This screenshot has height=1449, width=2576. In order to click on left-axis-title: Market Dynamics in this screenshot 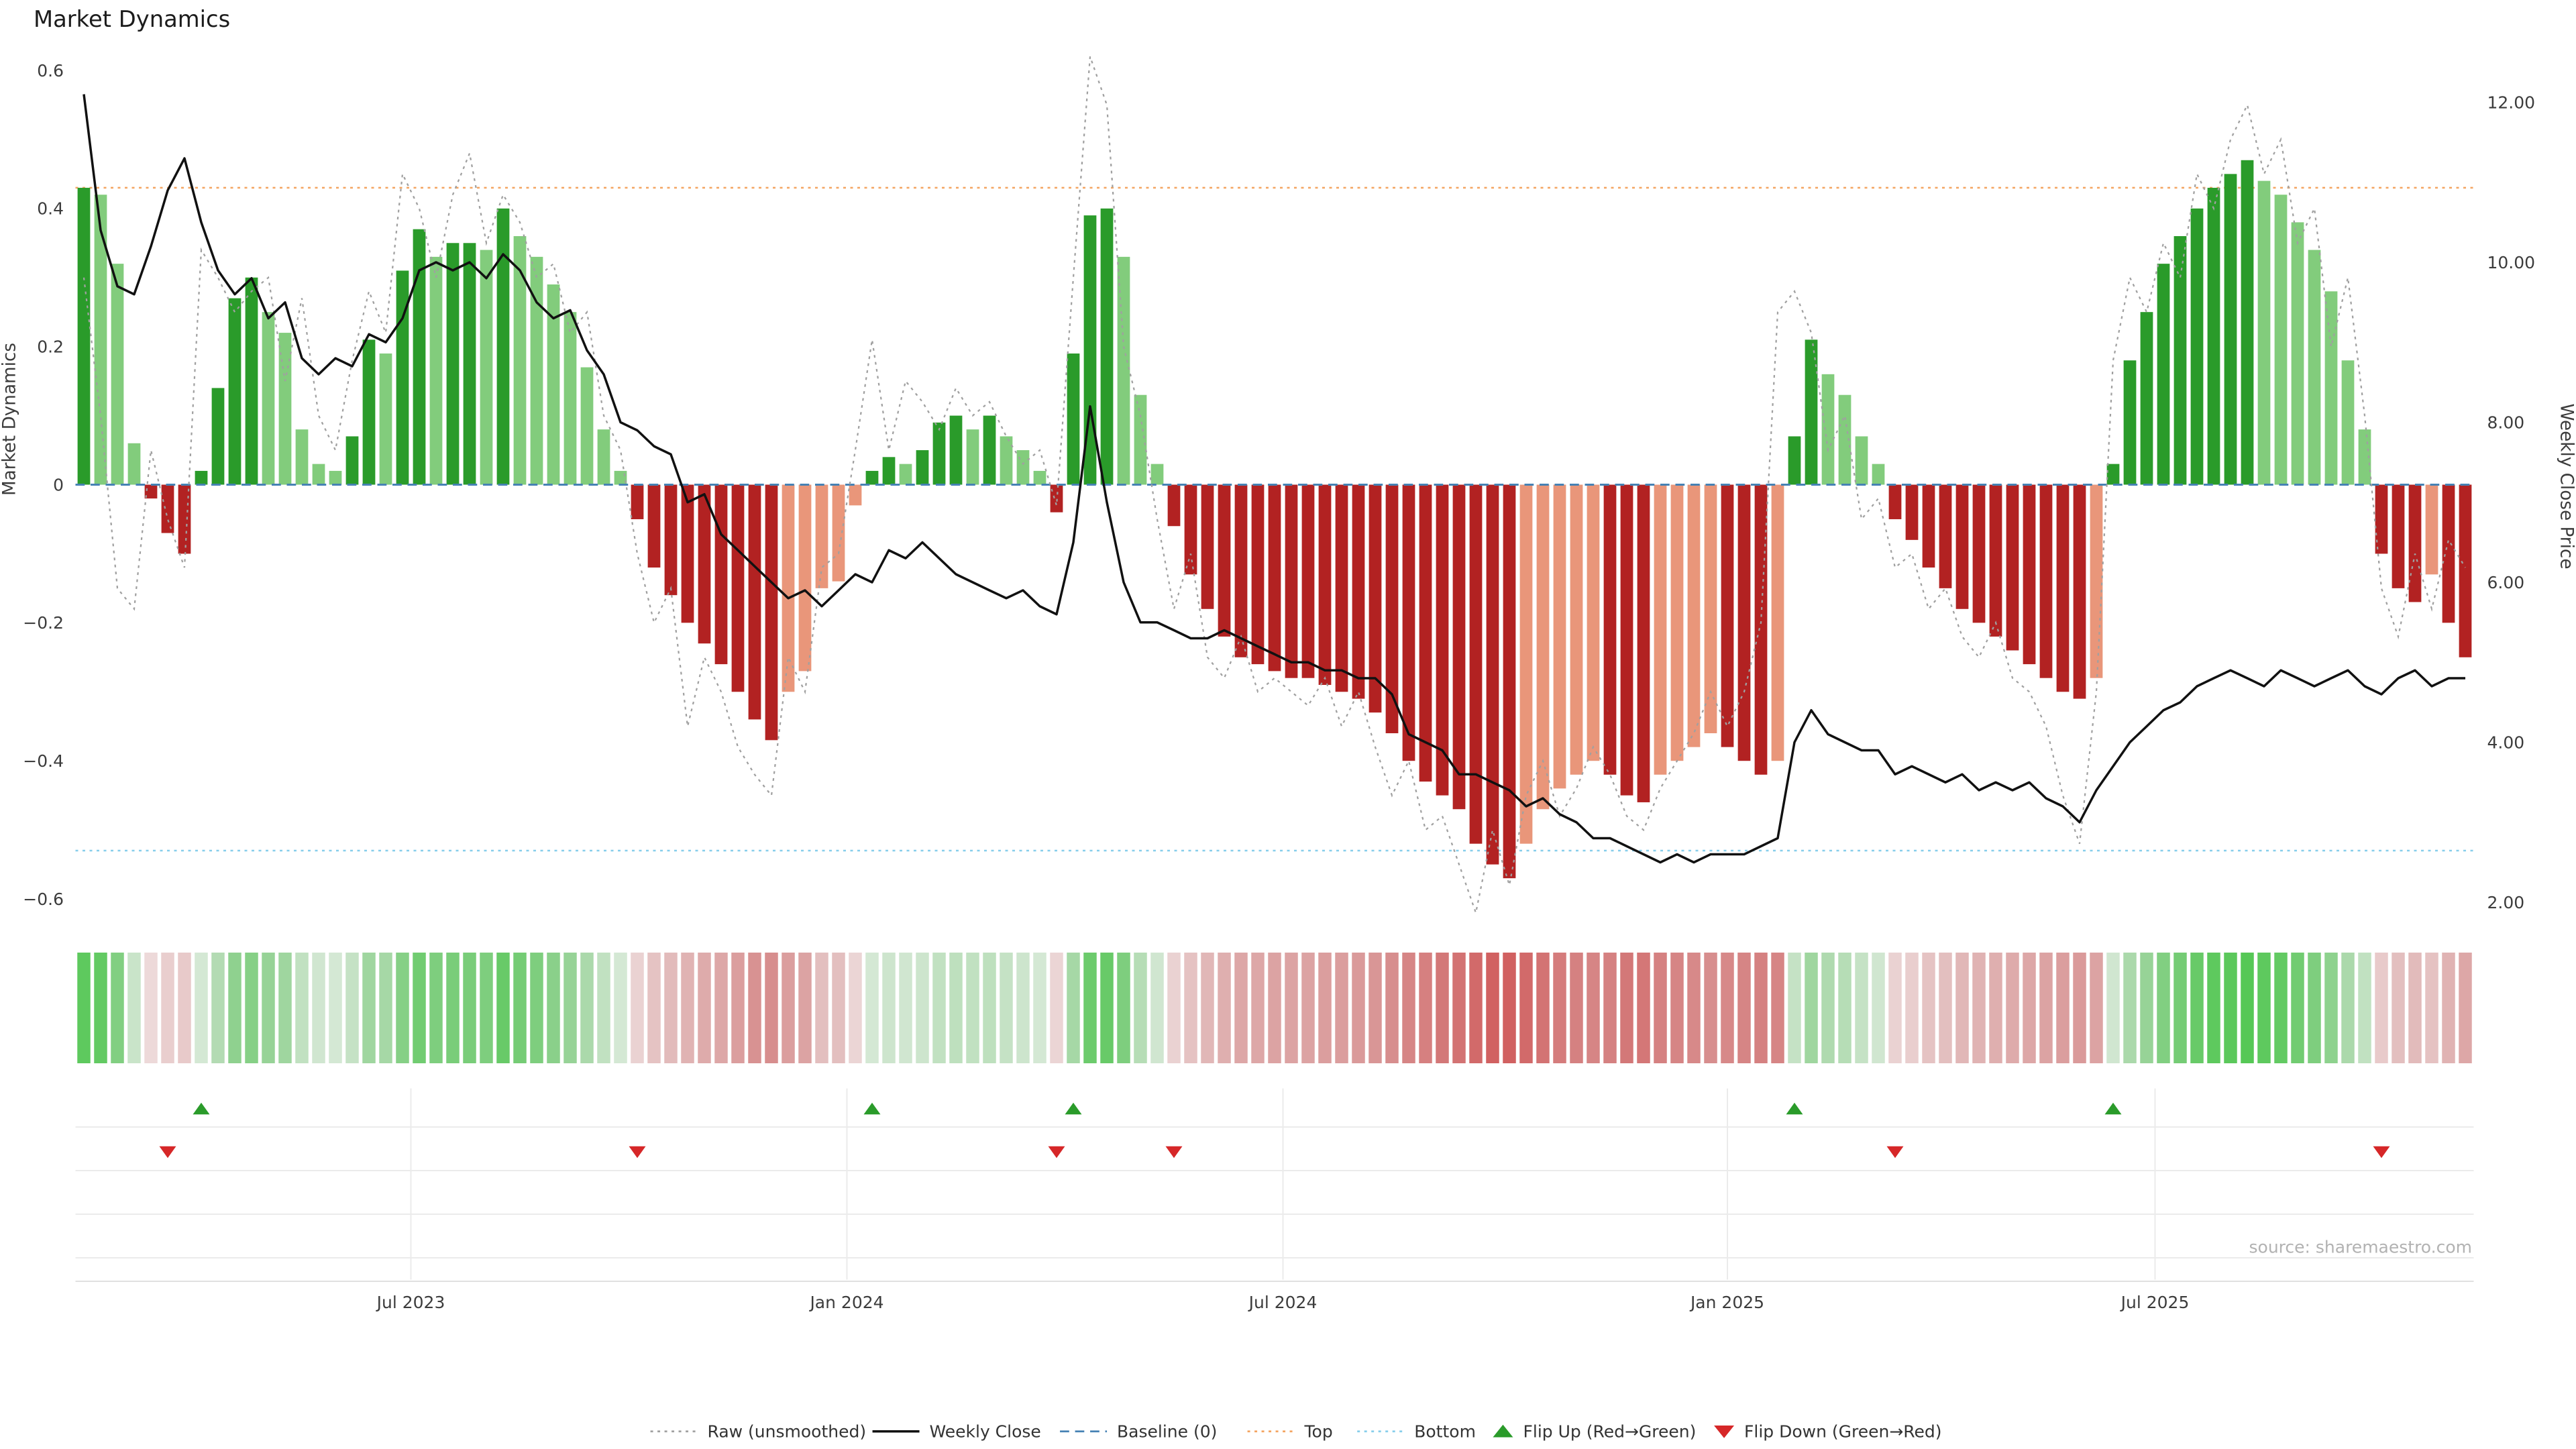, I will do `click(10, 419)`.